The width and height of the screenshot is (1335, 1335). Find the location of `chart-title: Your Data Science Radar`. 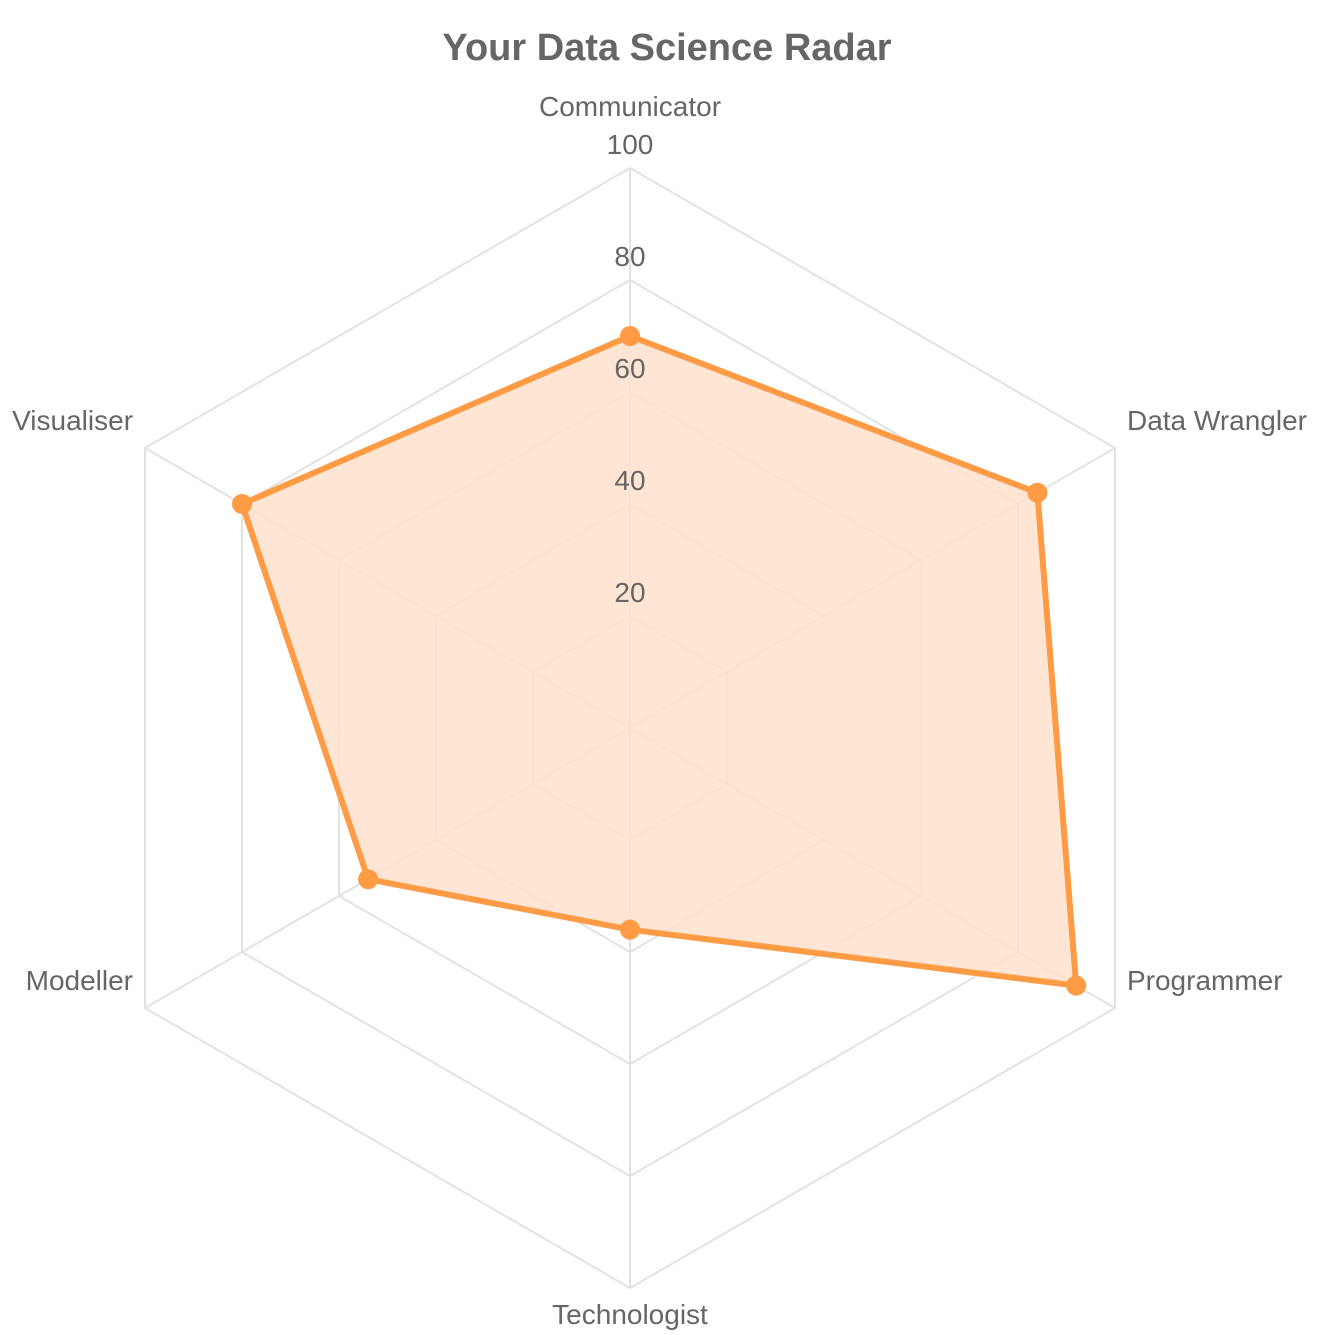

chart-title: Your Data Science Radar is located at coordinates (666, 48).